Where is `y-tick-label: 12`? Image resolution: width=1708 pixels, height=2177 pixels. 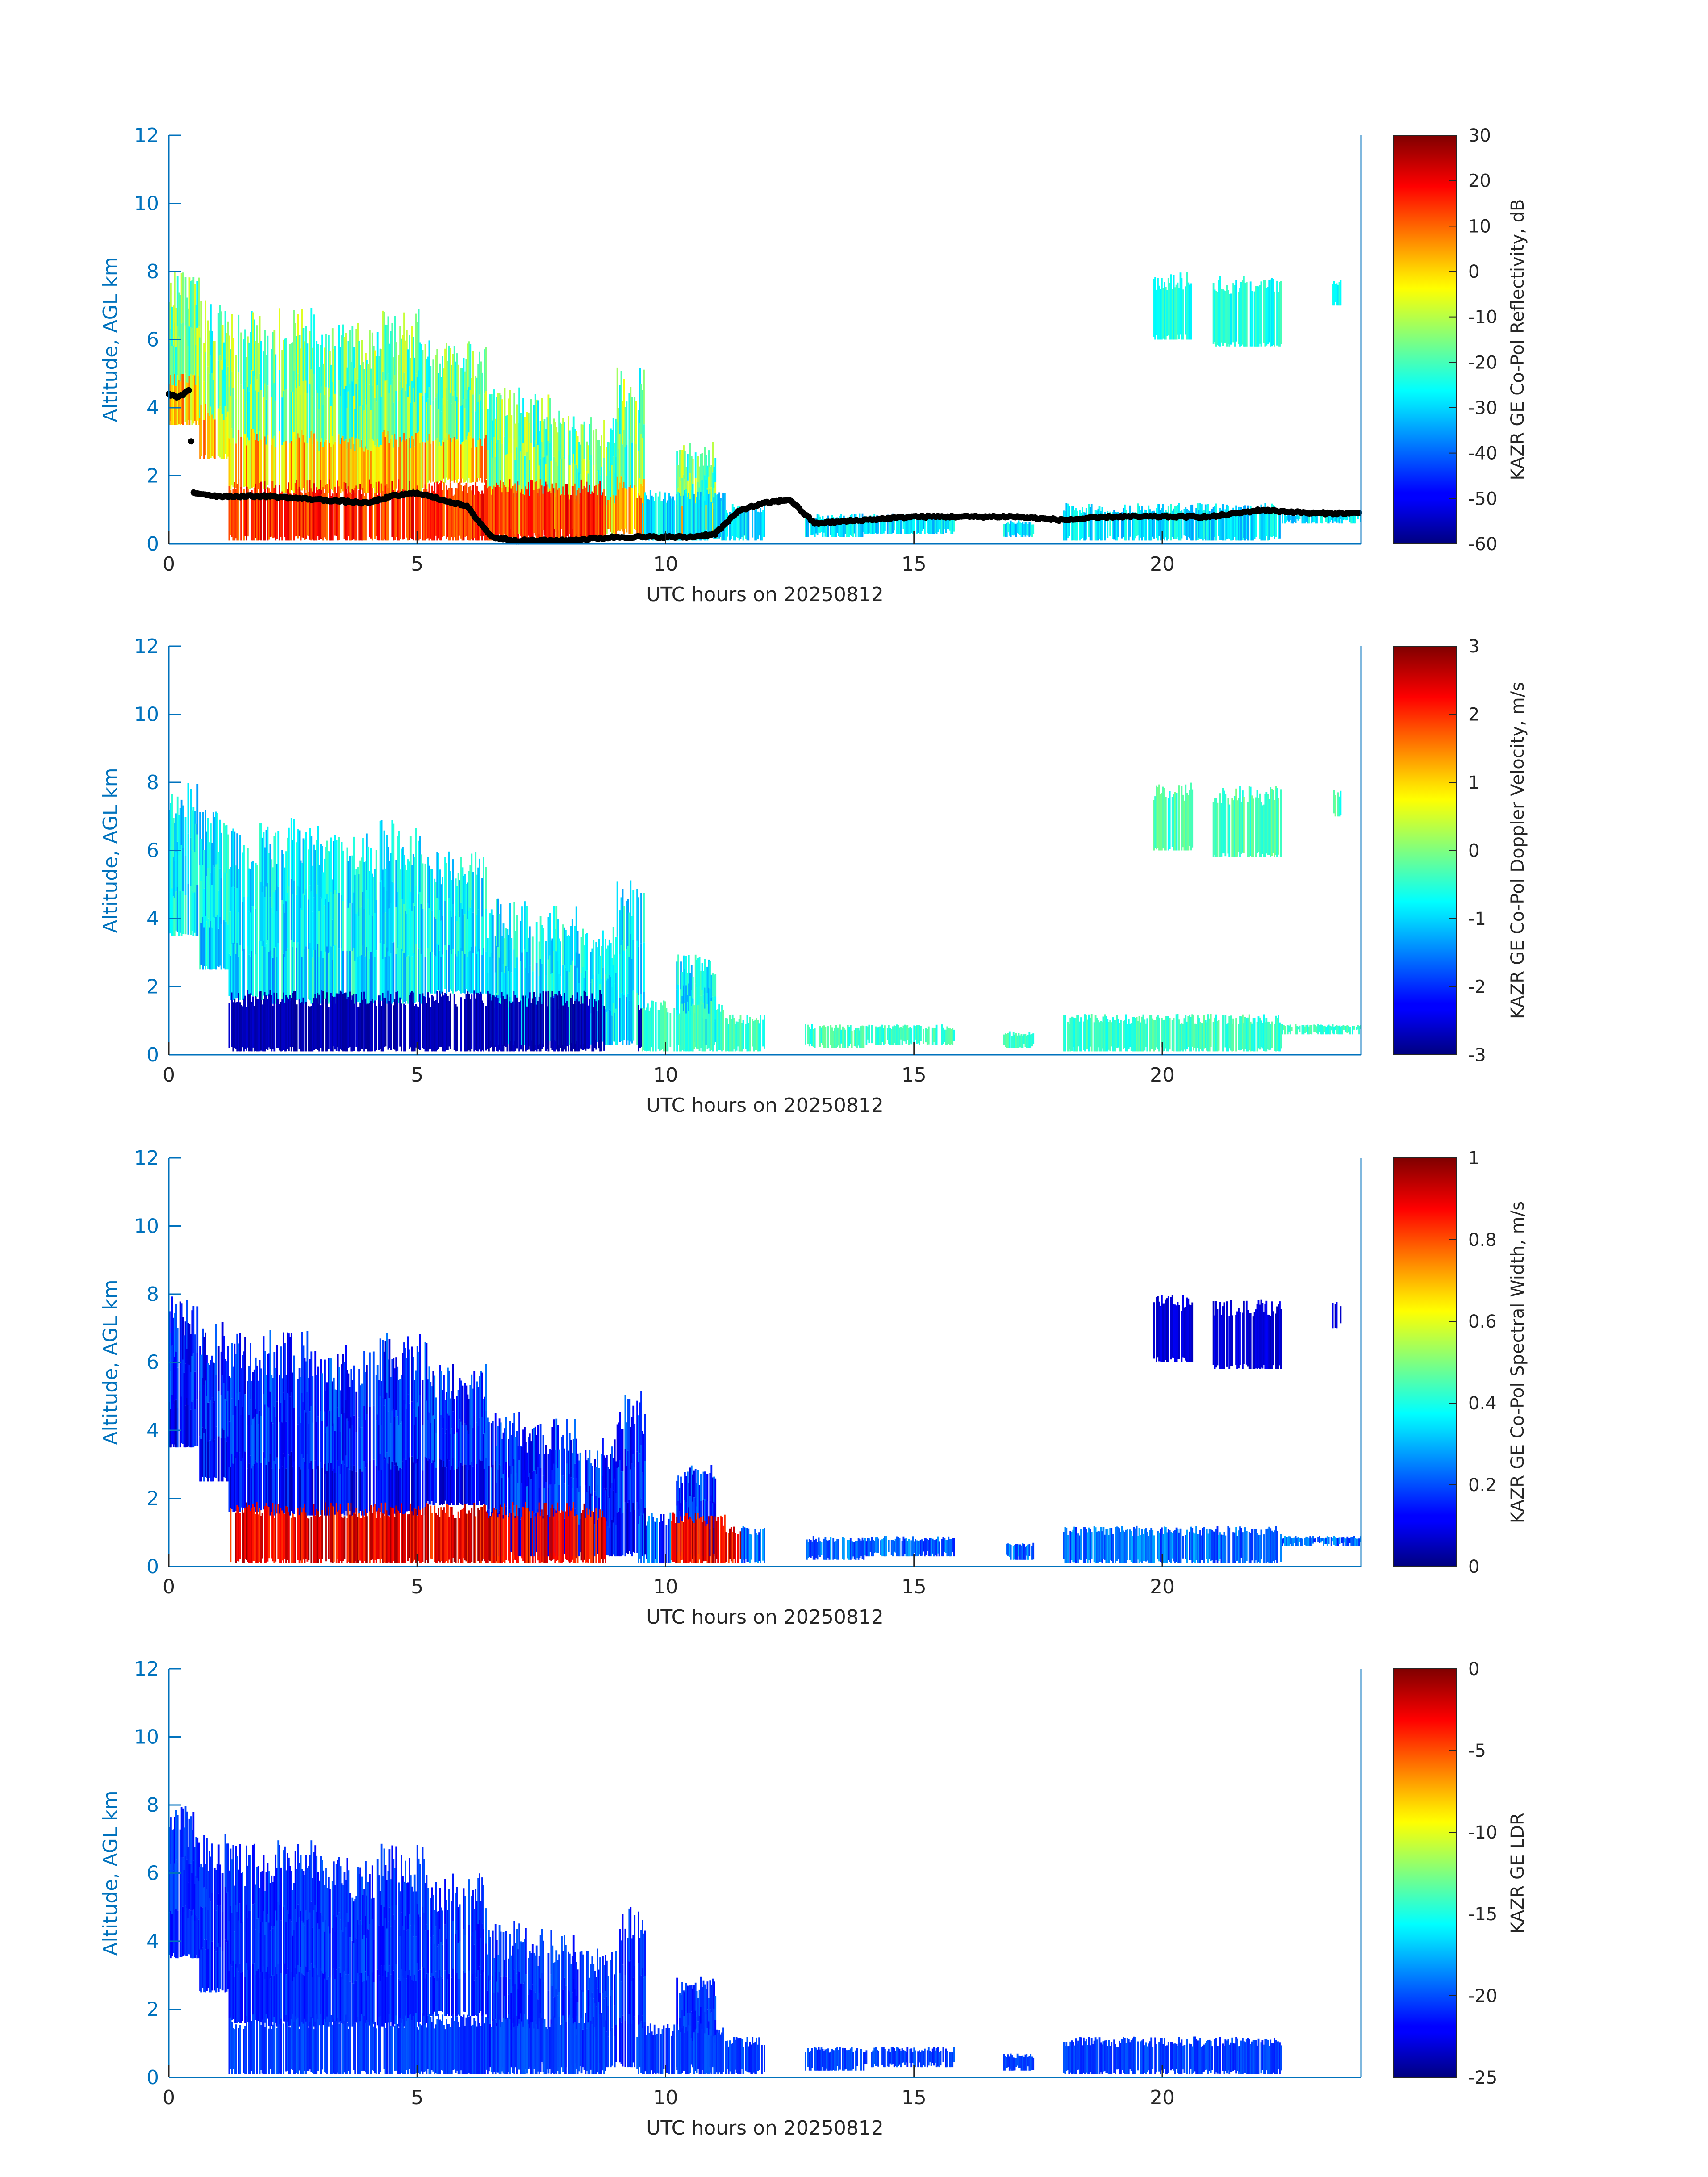
y-tick-label: 12 is located at coordinates (146, 135).